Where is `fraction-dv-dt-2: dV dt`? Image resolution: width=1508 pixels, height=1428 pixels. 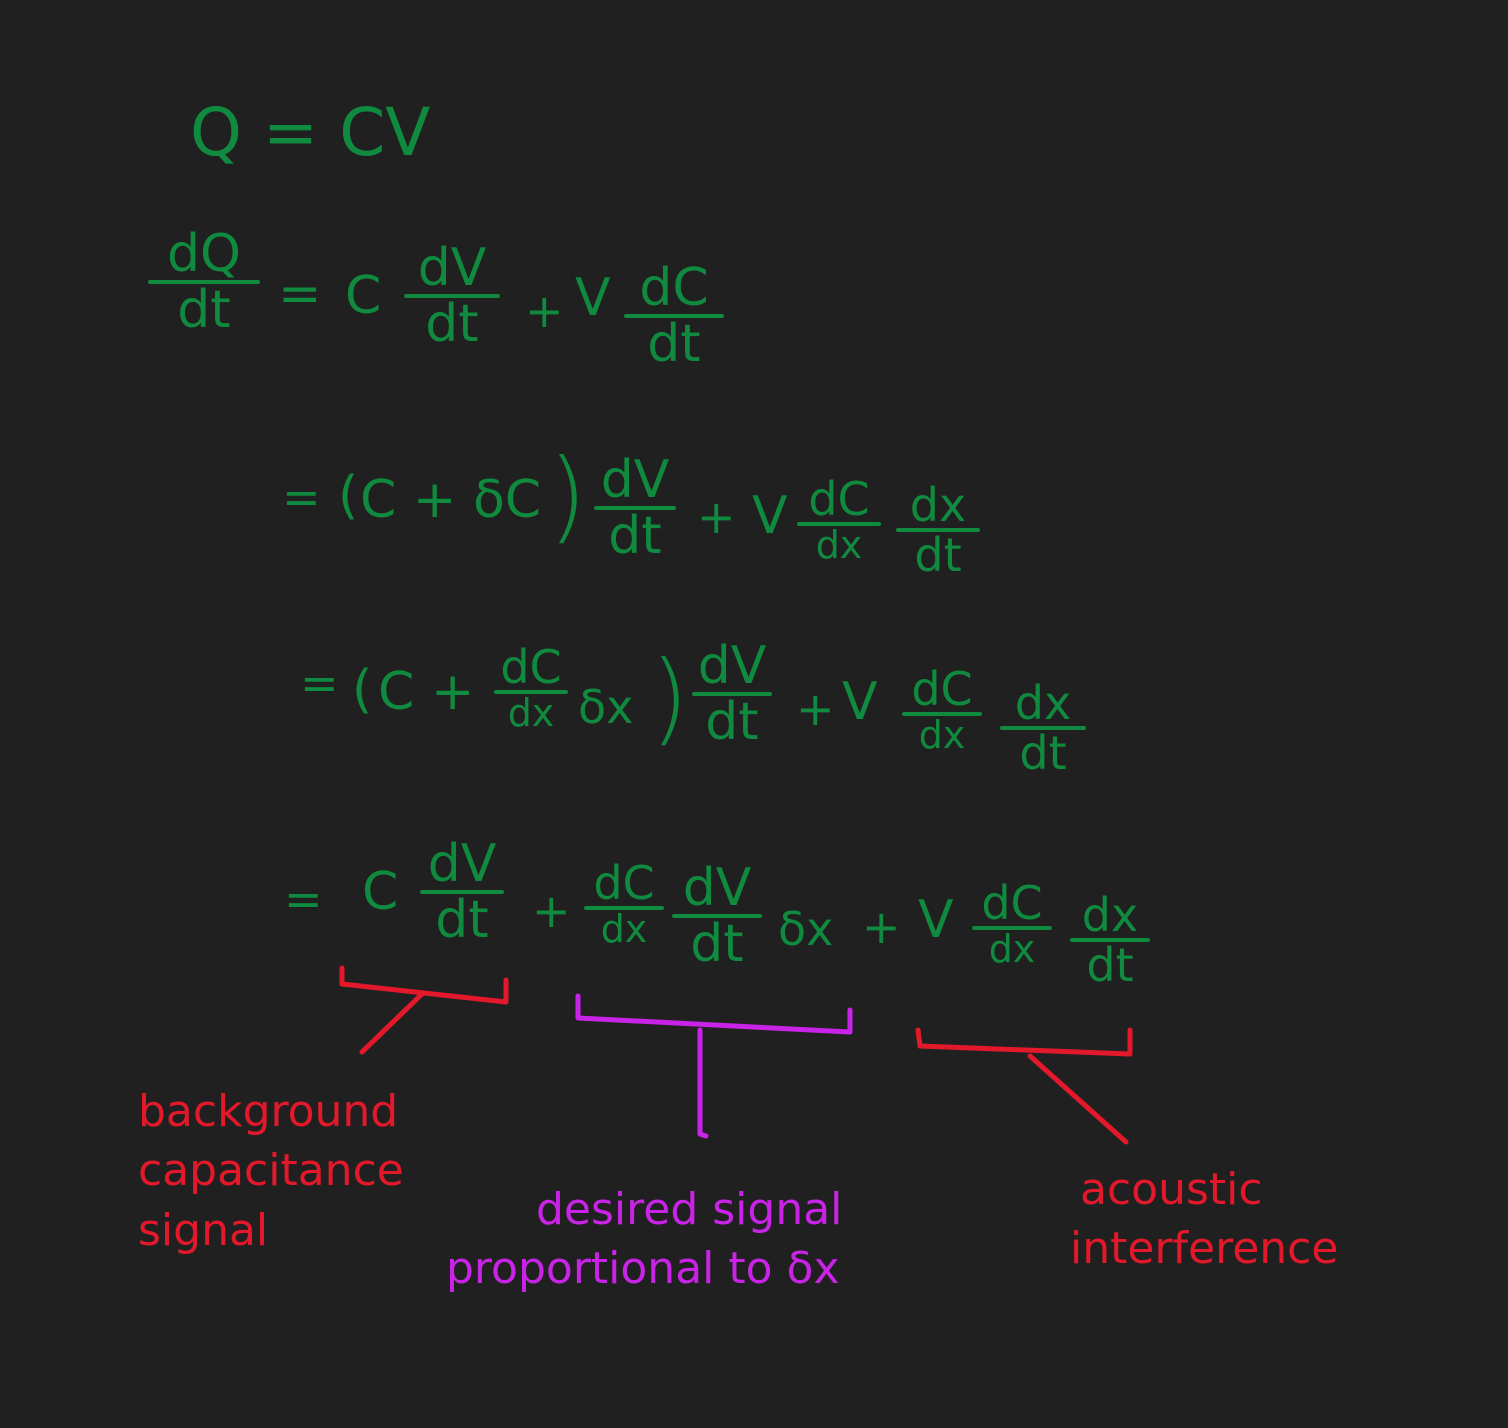
fraction-dv-dt-2: dV dt is located at coordinates (717, 916).